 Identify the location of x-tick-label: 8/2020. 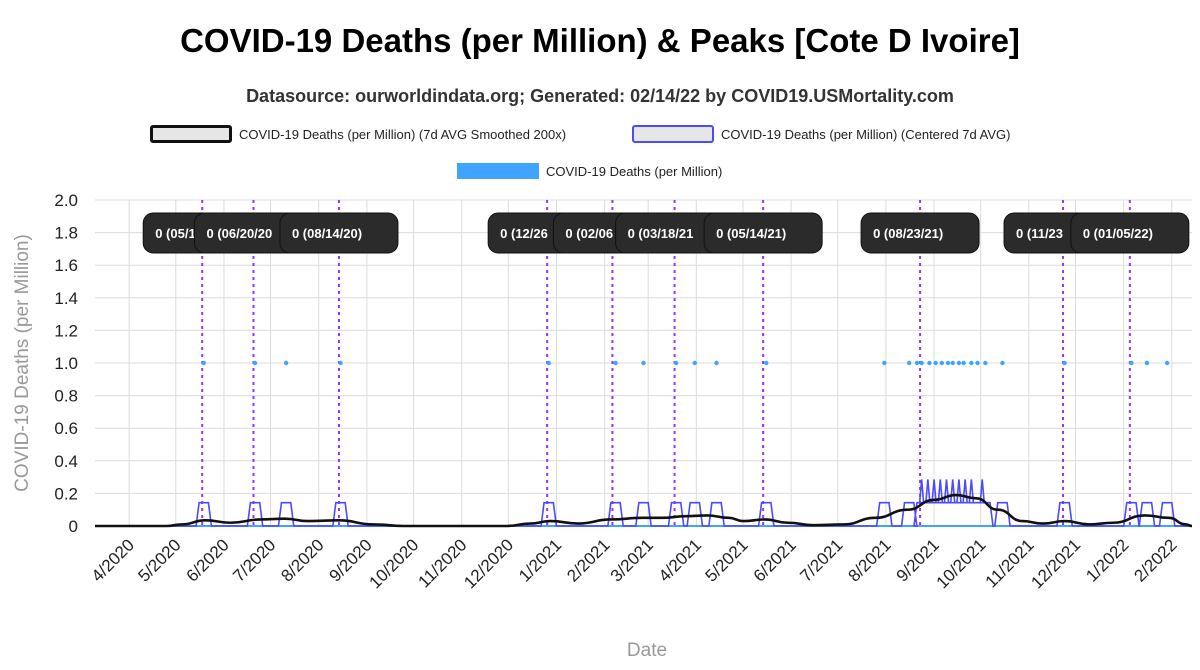
(302, 560).